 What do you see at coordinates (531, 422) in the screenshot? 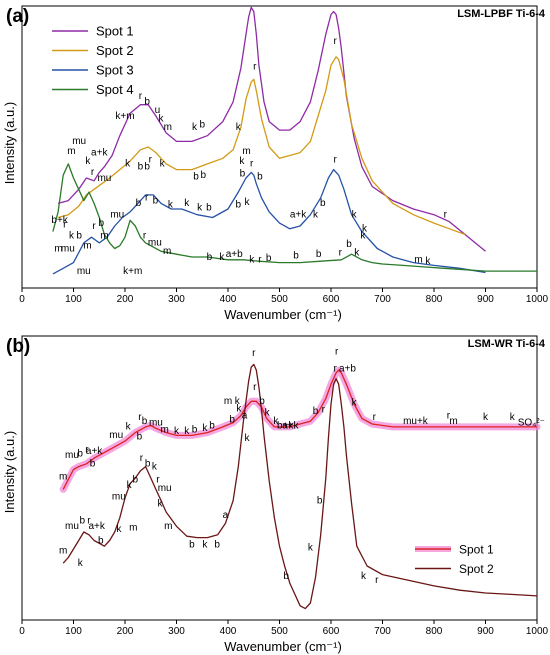
I see `peak-annotation: SO₄²⁻` at bounding box center [531, 422].